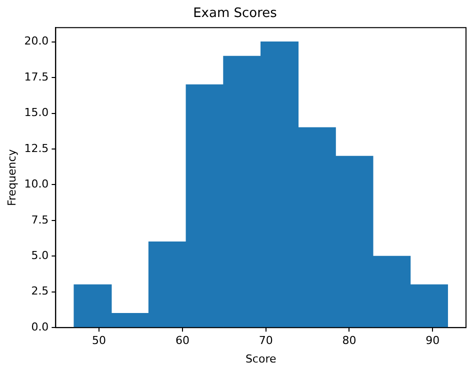 Image resolution: width=474 pixels, height=372 pixels. I want to click on chart-title: Exam Scores, so click(235, 14).